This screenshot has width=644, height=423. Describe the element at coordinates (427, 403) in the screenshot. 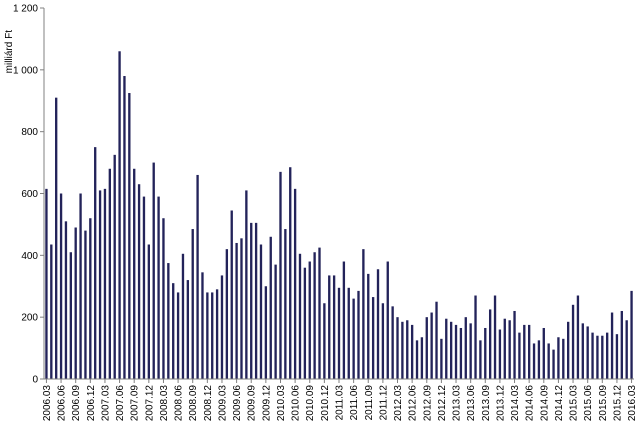

I see `x-tick-label: 2012.09` at that location.